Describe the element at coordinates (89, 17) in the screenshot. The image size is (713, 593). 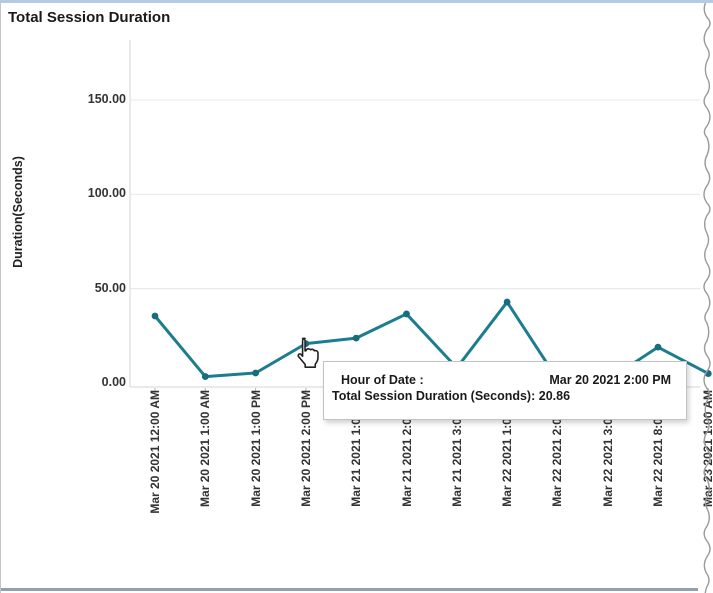
I see `chart-title: Total Session Duration` at that location.